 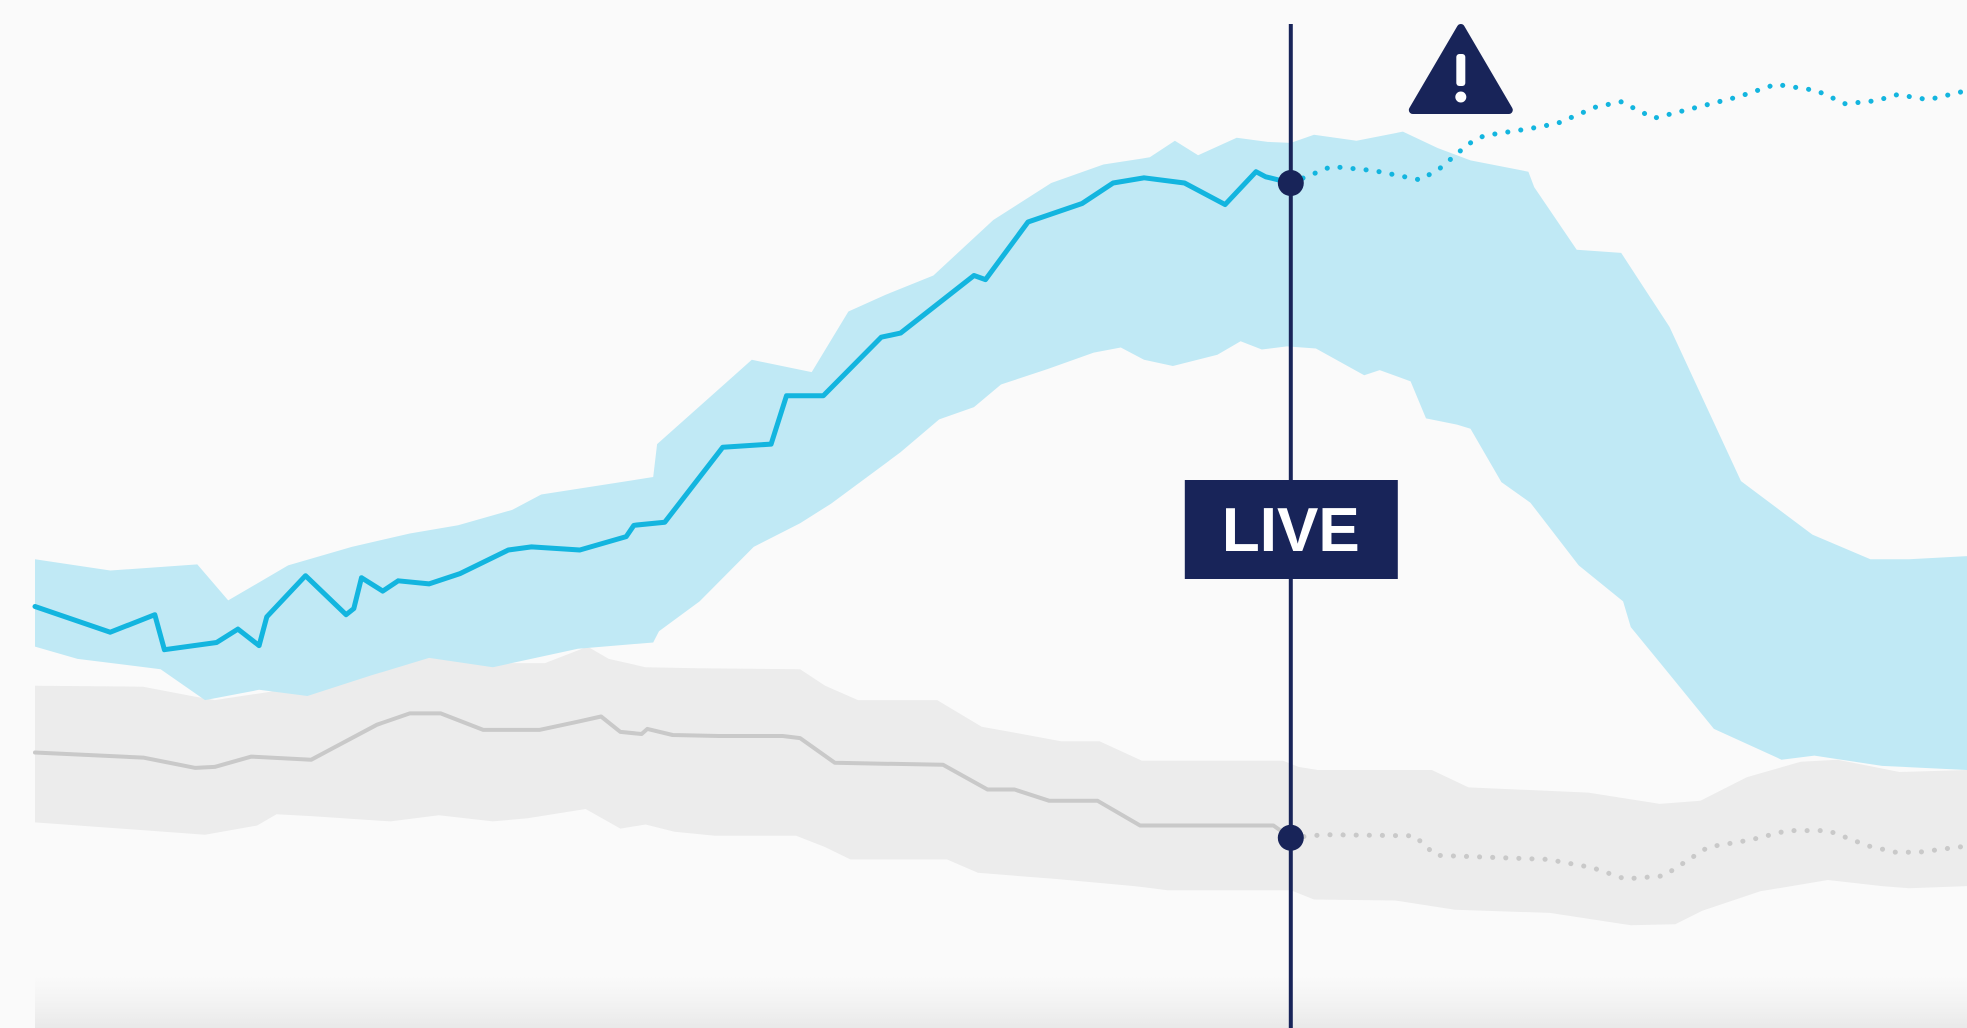 I want to click on live-label-box, so click(x=1291, y=529).